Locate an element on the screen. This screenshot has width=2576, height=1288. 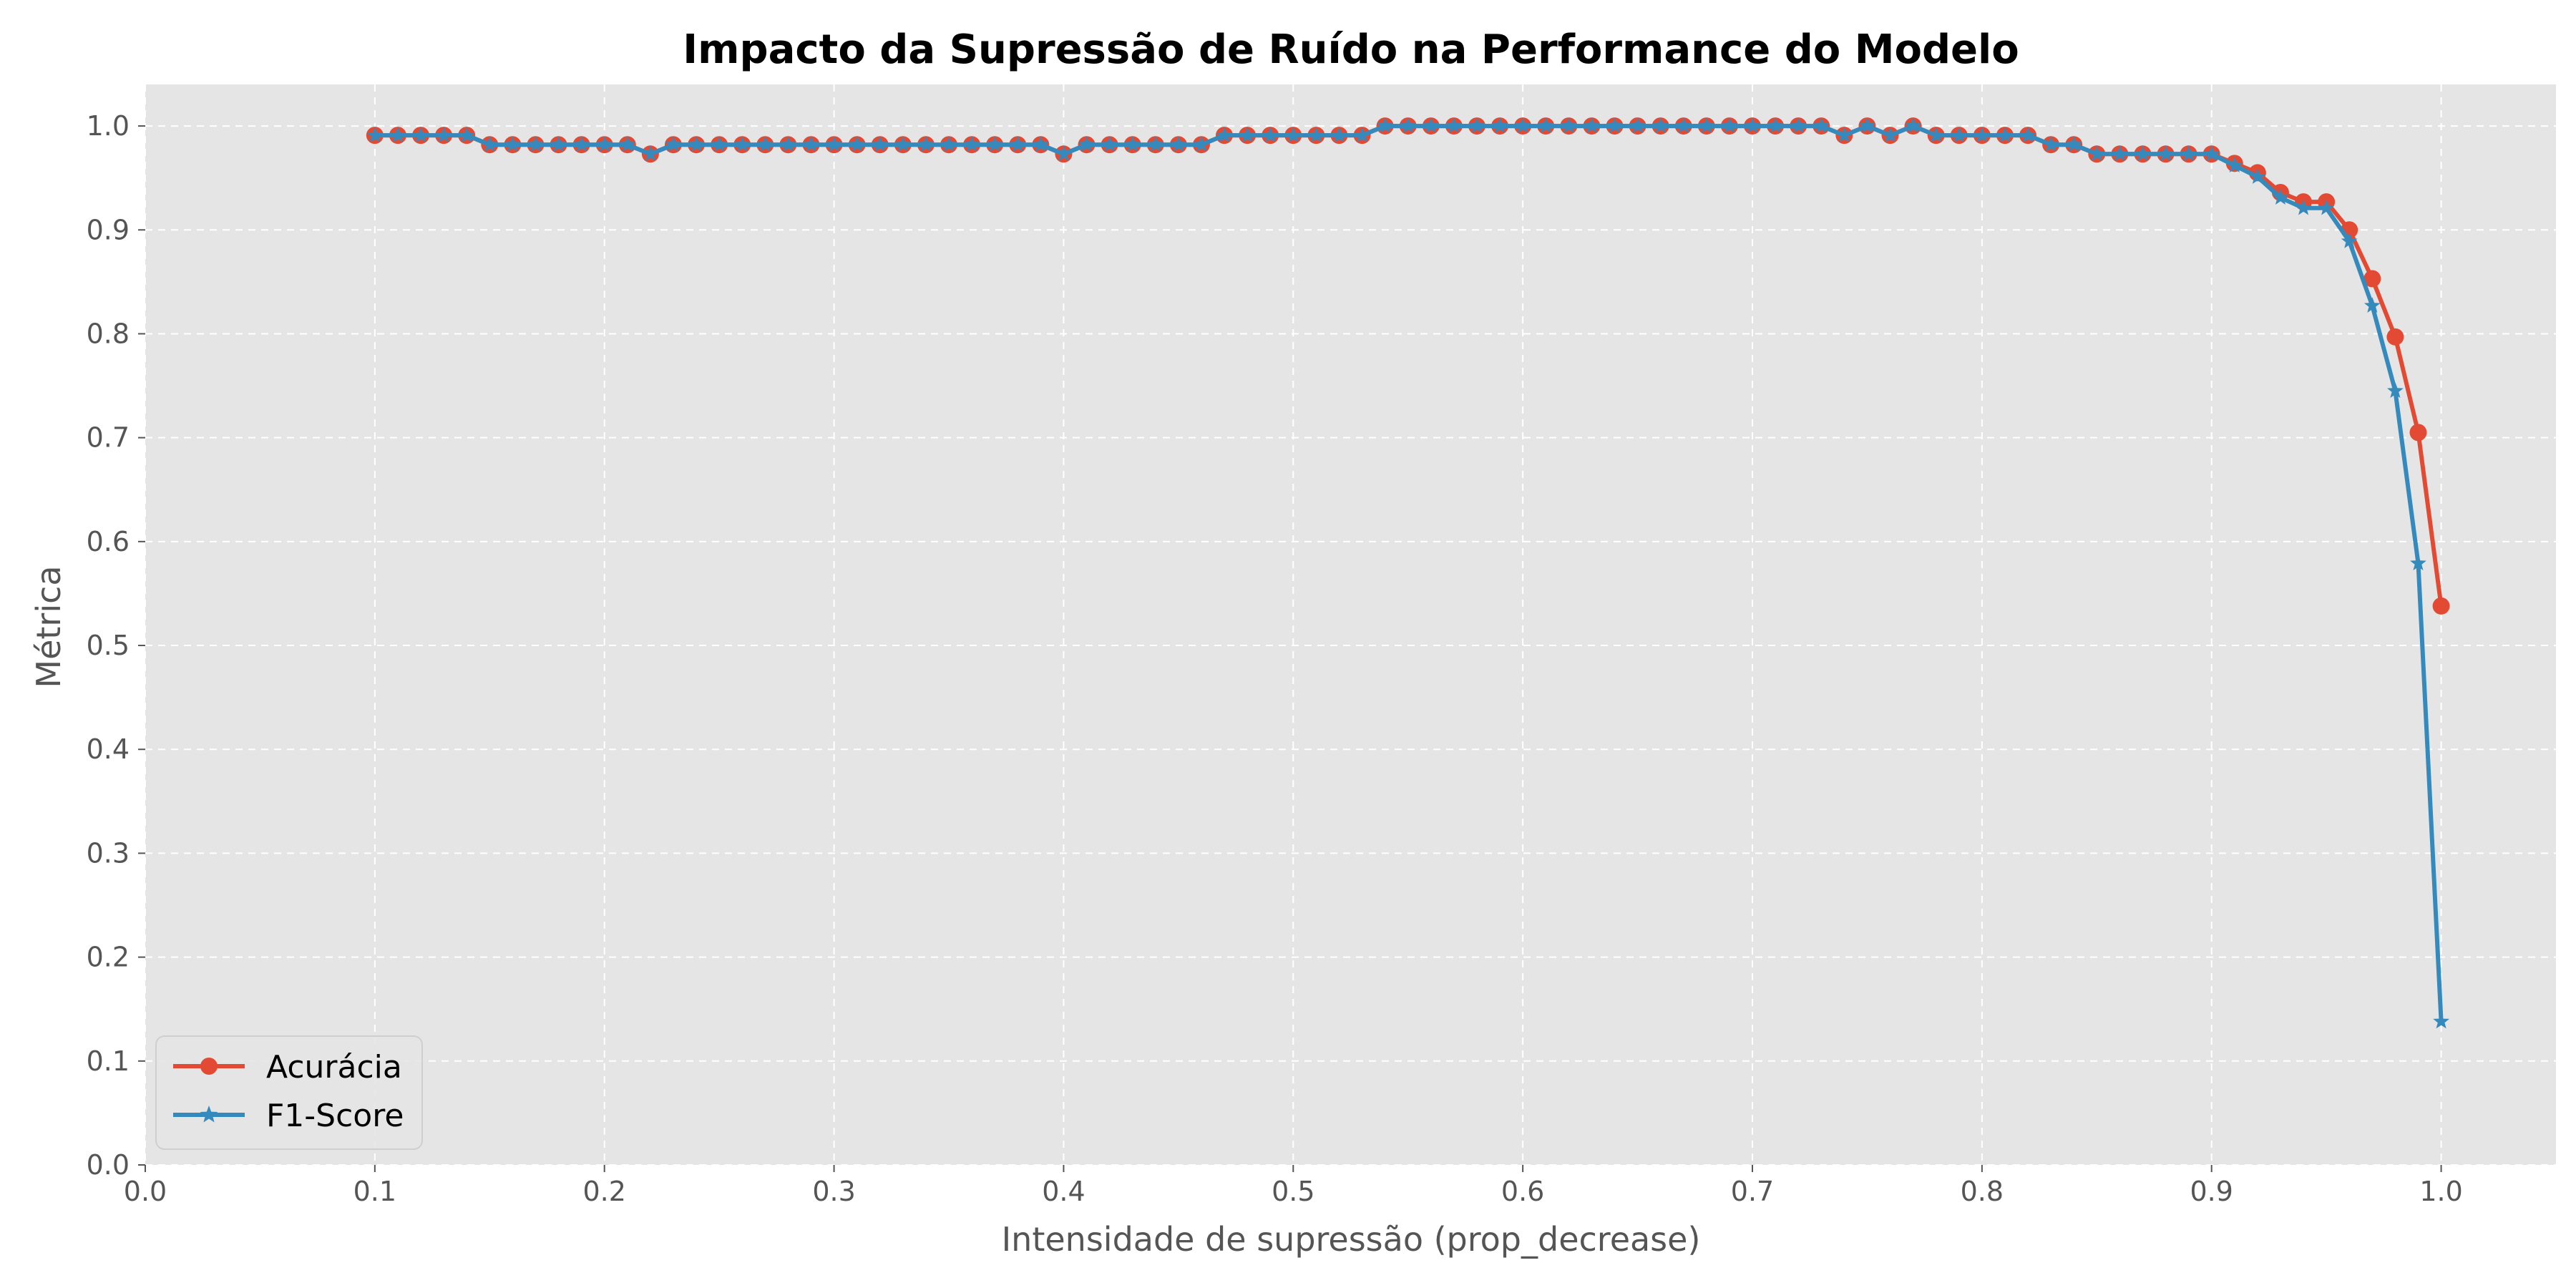
y-tick-label: 0.2 is located at coordinates (108, 957).